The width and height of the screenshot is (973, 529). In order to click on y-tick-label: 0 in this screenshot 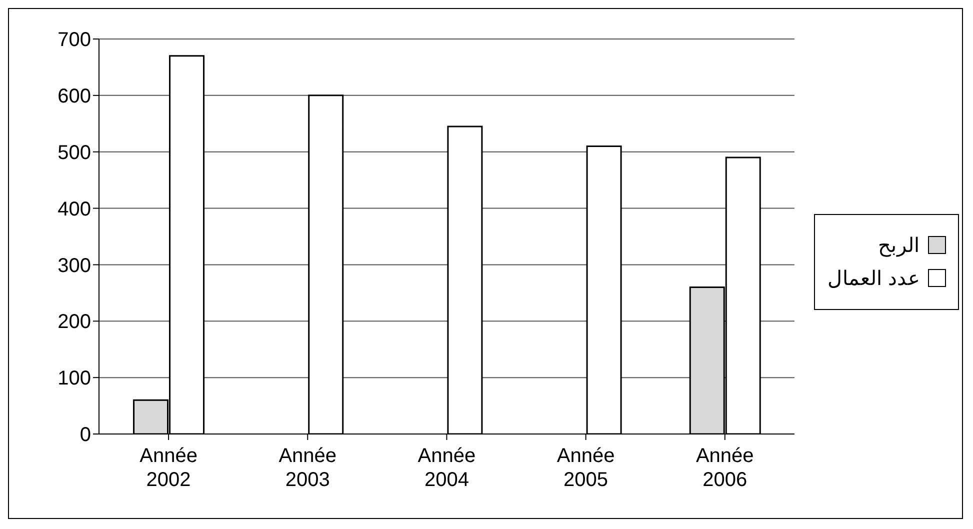, I will do `click(85, 435)`.